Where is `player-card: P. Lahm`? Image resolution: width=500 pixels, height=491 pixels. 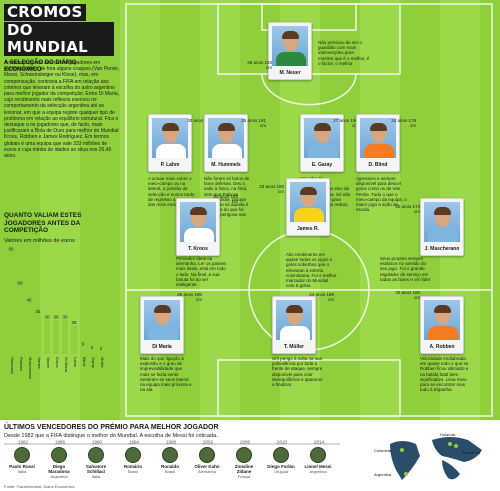
player-card: P. Lahm is located at coordinates (170, 143).